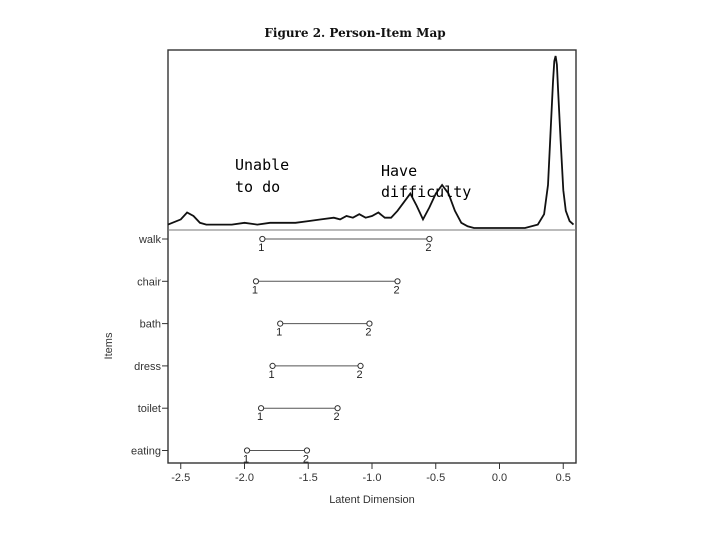 This screenshot has height=540, width=720. Describe the element at coordinates (269, 286) in the screenshot. I see `item-row-chair: chair 1 2` at that location.